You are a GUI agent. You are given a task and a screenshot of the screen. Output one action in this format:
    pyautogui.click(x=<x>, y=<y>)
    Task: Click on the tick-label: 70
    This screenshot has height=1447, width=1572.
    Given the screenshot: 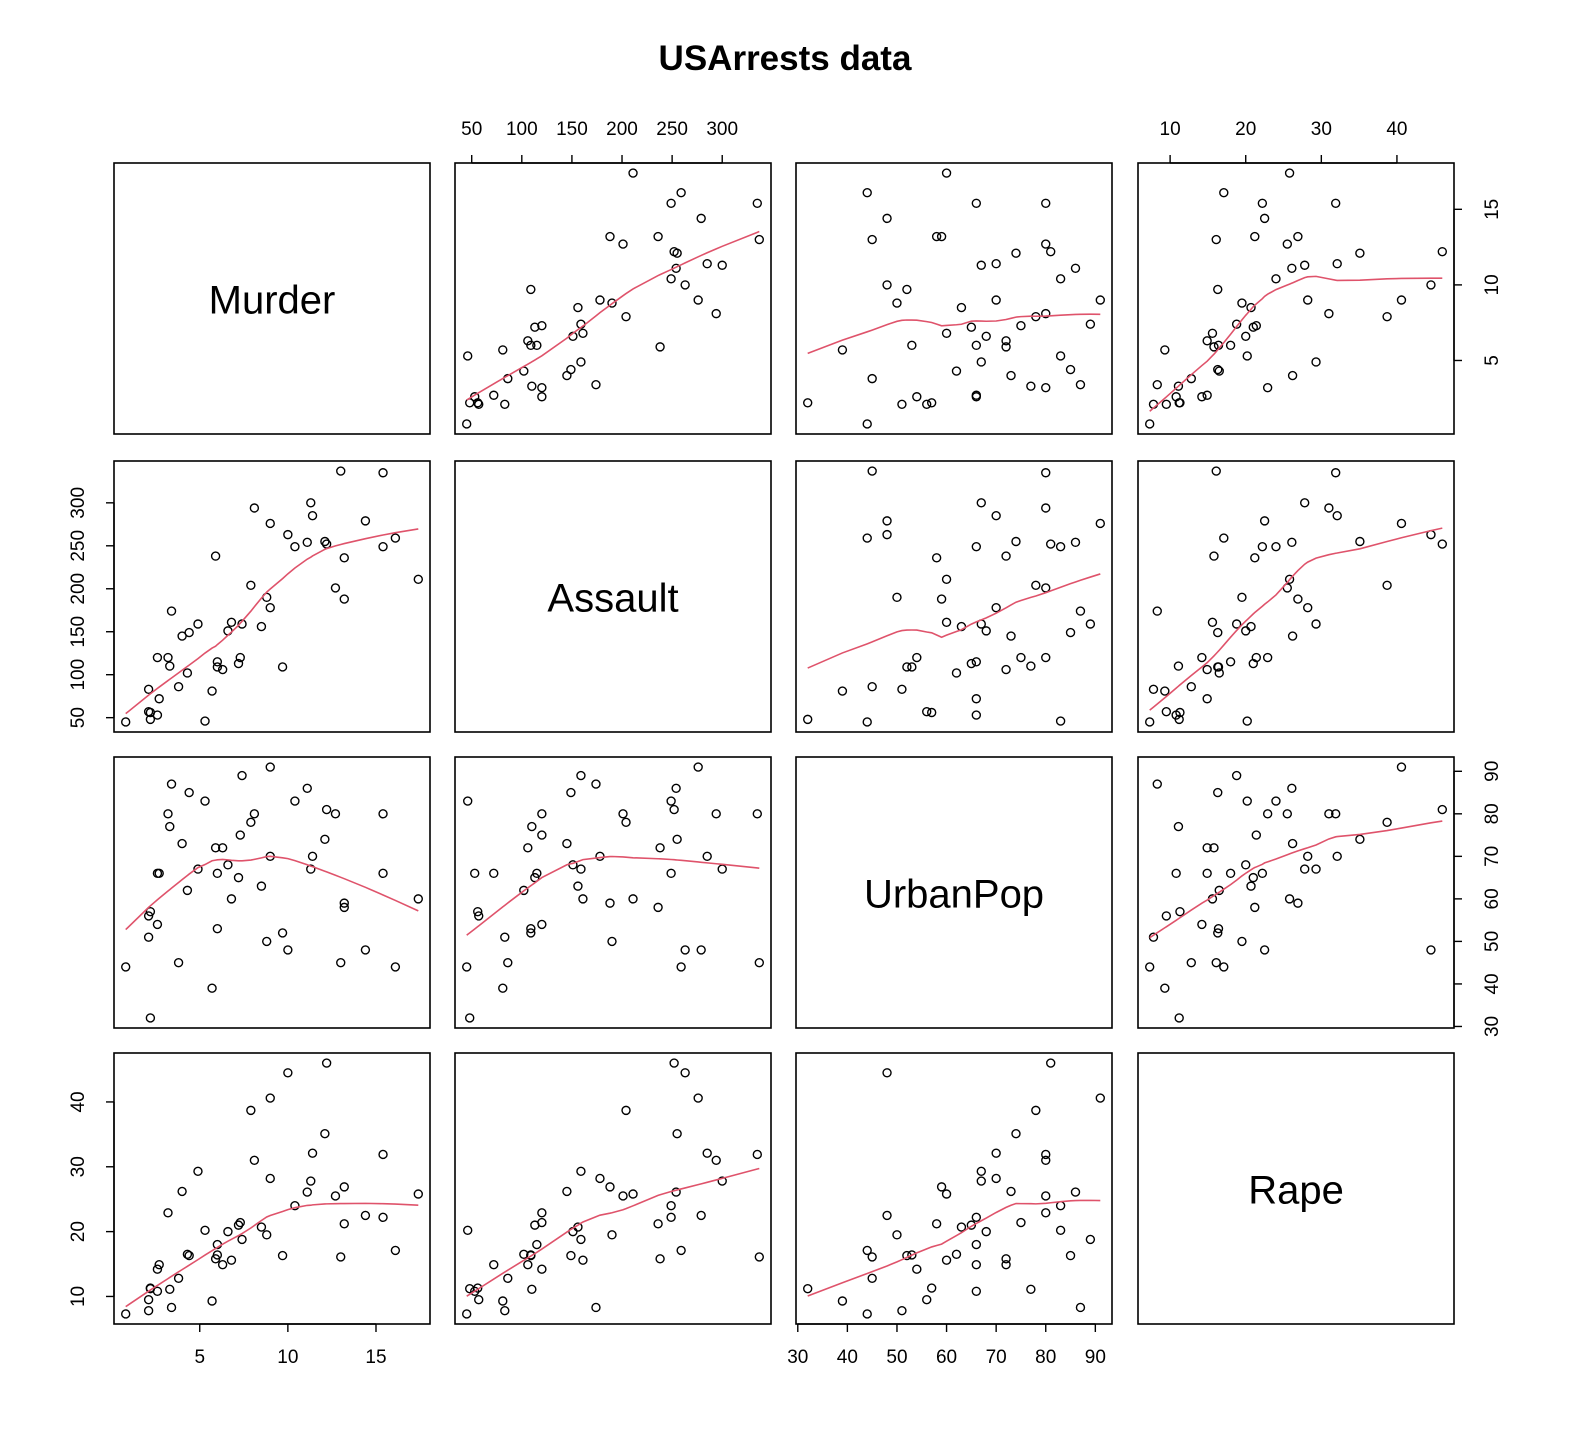 What is the action you would take?
    pyautogui.click(x=996, y=1357)
    